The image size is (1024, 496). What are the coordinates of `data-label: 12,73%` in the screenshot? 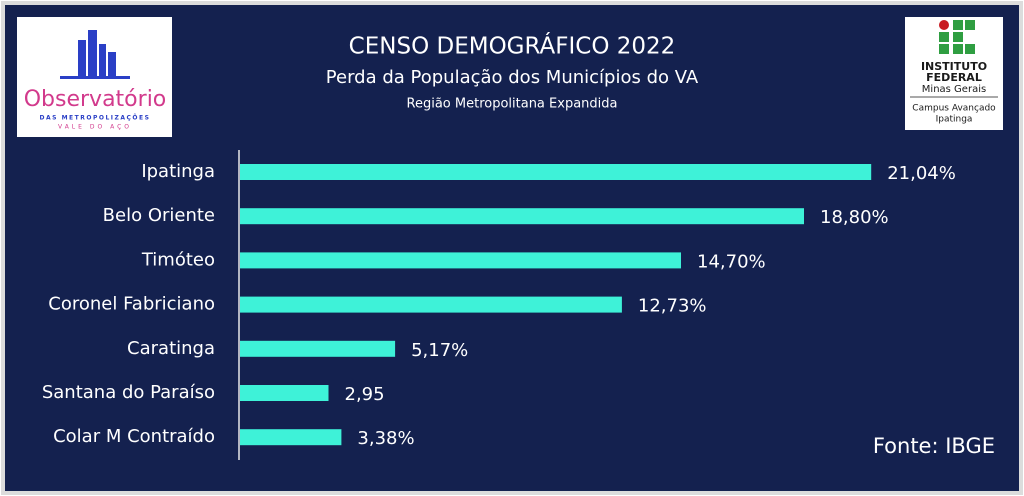 It's located at (672, 306).